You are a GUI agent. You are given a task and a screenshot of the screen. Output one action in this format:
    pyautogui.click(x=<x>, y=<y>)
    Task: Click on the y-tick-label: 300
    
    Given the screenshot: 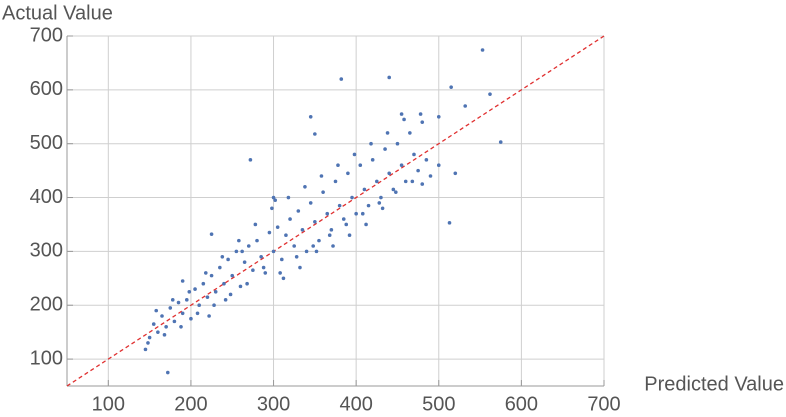 What is the action you would take?
    pyautogui.click(x=46, y=251)
    